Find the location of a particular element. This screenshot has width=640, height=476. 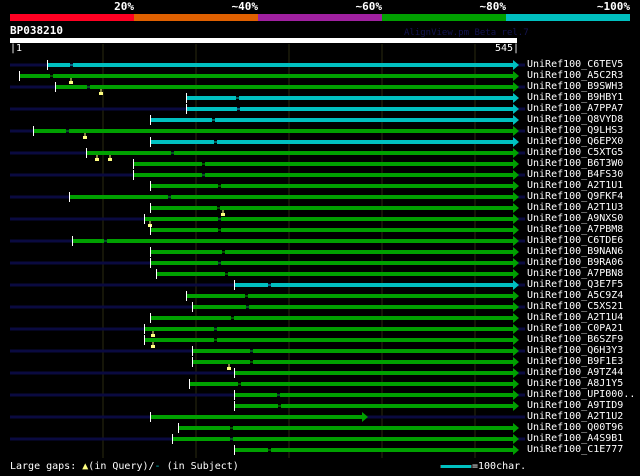

query-title: BP038210 is located at coordinates (36, 30).